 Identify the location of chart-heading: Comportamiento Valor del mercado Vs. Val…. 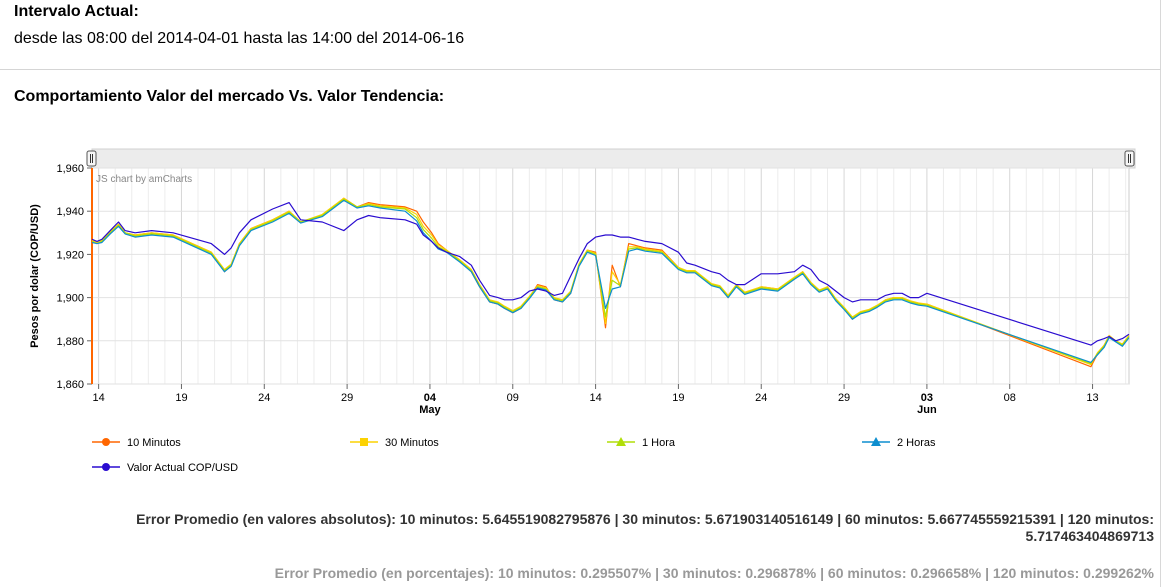
(229, 96).